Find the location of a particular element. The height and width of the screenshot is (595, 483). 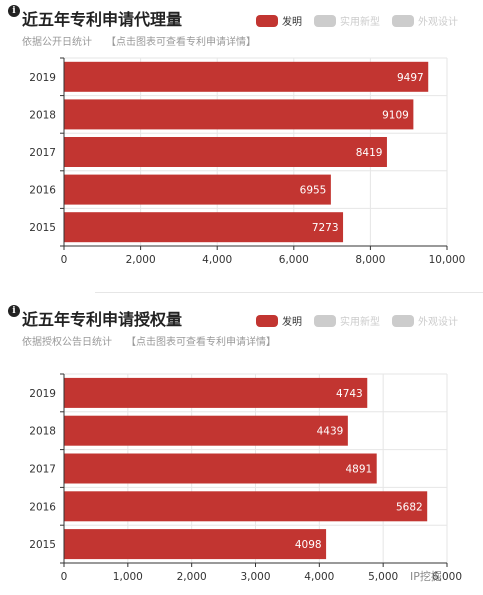

x-tick-label: 5,000 is located at coordinates (383, 577).